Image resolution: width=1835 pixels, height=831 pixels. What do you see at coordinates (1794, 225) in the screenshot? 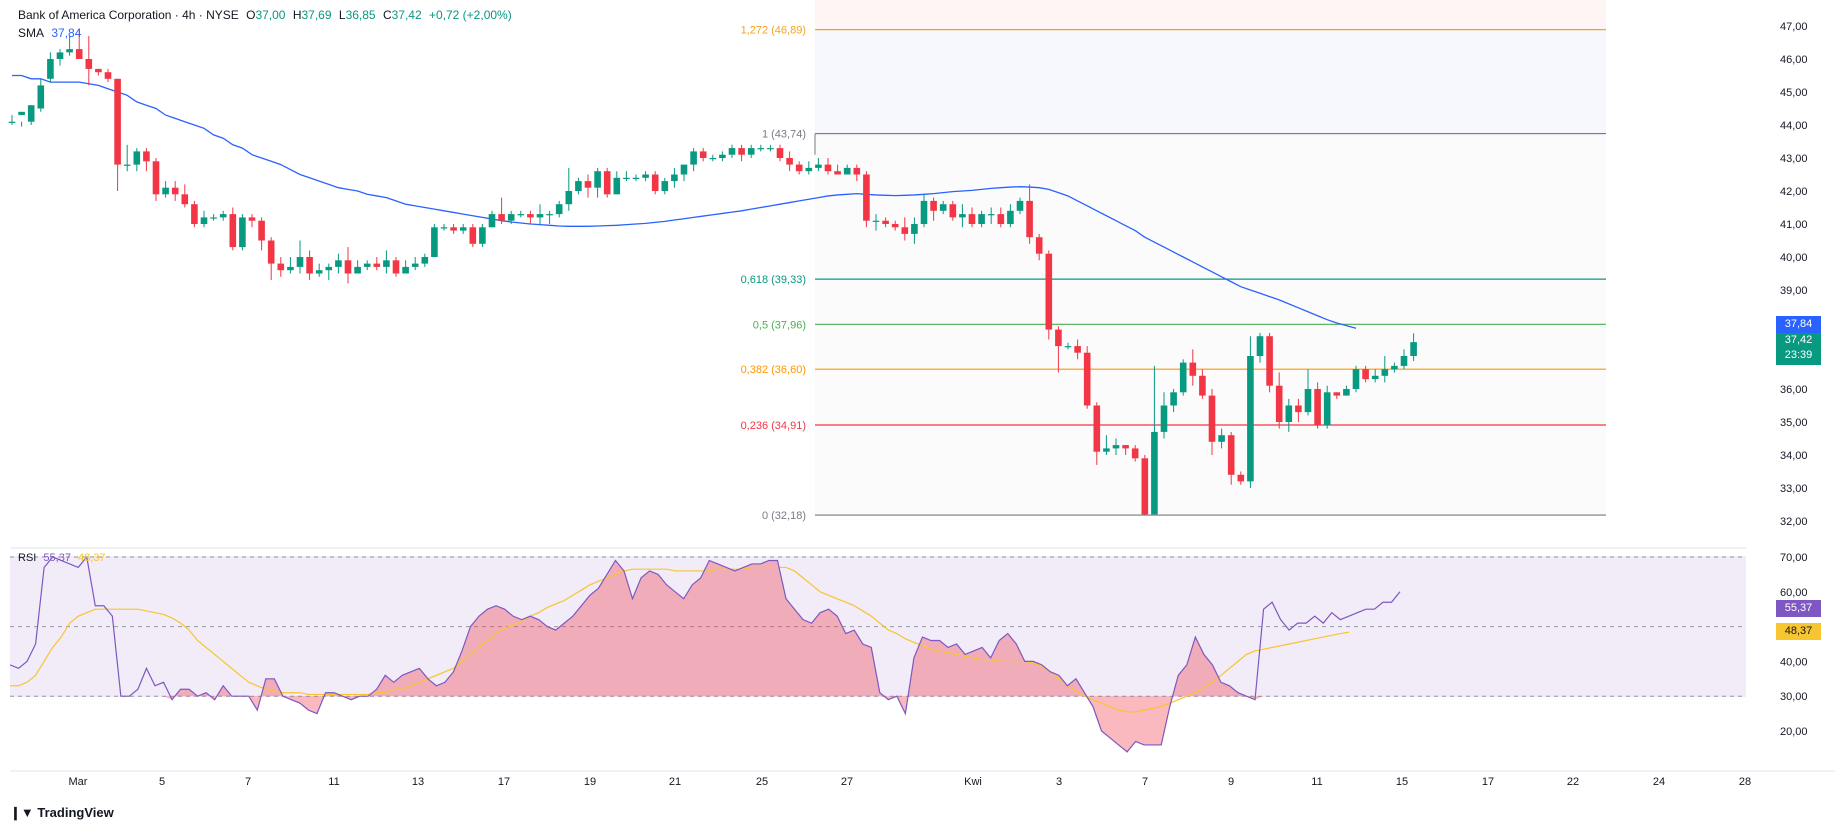
I see `price-tick-label: 41,00` at bounding box center [1794, 225].